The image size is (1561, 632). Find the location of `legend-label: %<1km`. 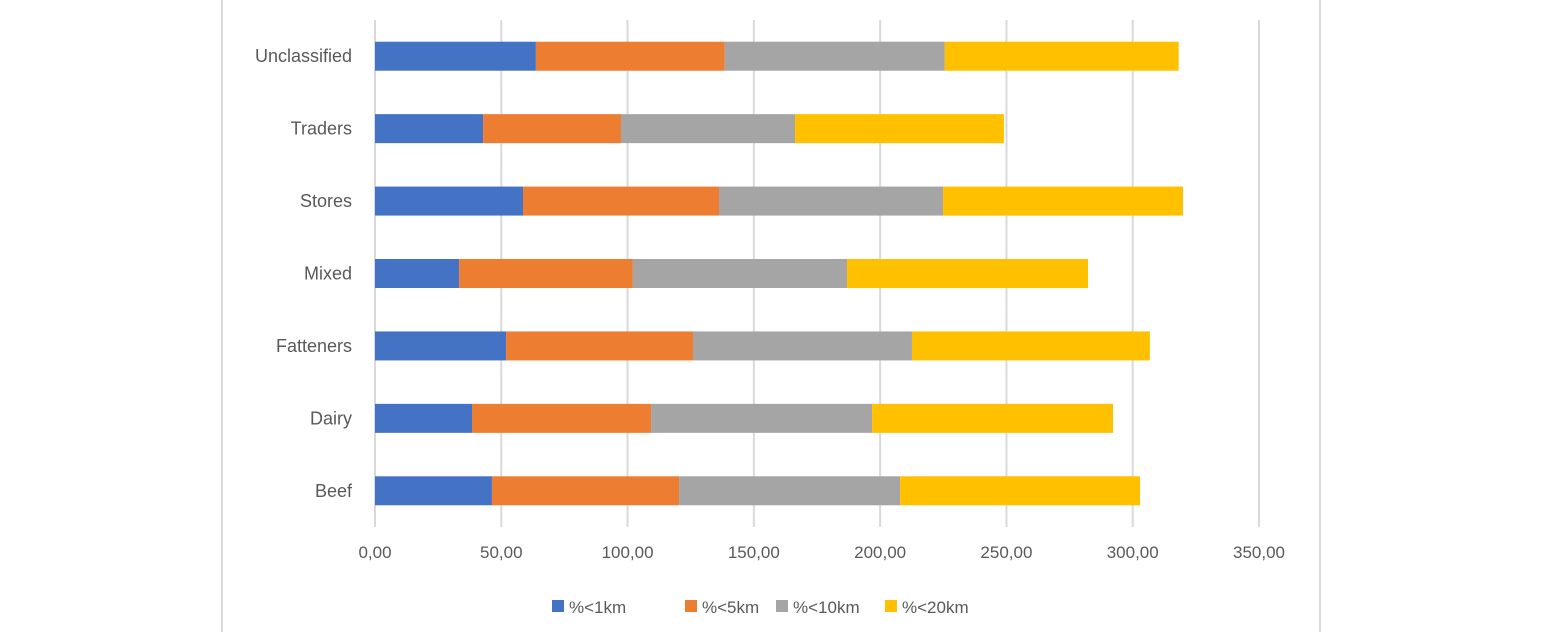

legend-label: %<1km is located at coordinates (597, 607).